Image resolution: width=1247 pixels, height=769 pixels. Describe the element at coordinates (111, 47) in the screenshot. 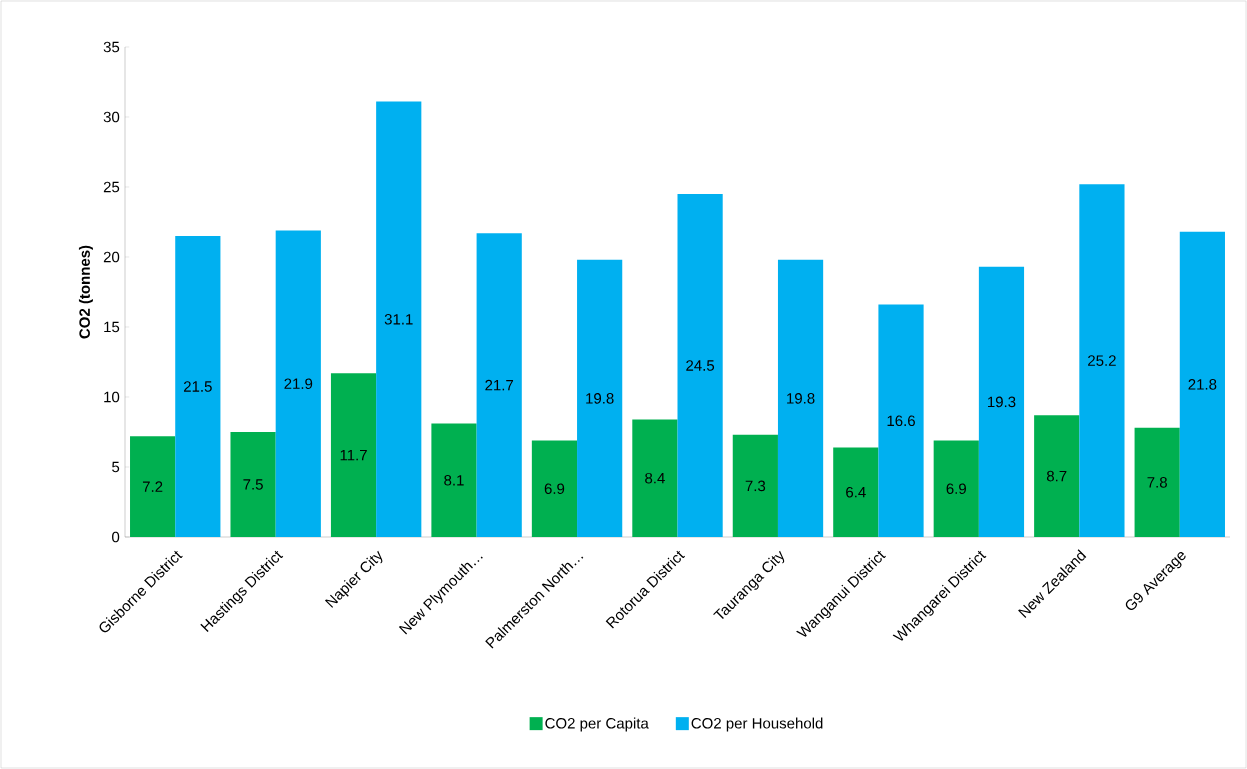

I see `y-tick-label: 35` at that location.